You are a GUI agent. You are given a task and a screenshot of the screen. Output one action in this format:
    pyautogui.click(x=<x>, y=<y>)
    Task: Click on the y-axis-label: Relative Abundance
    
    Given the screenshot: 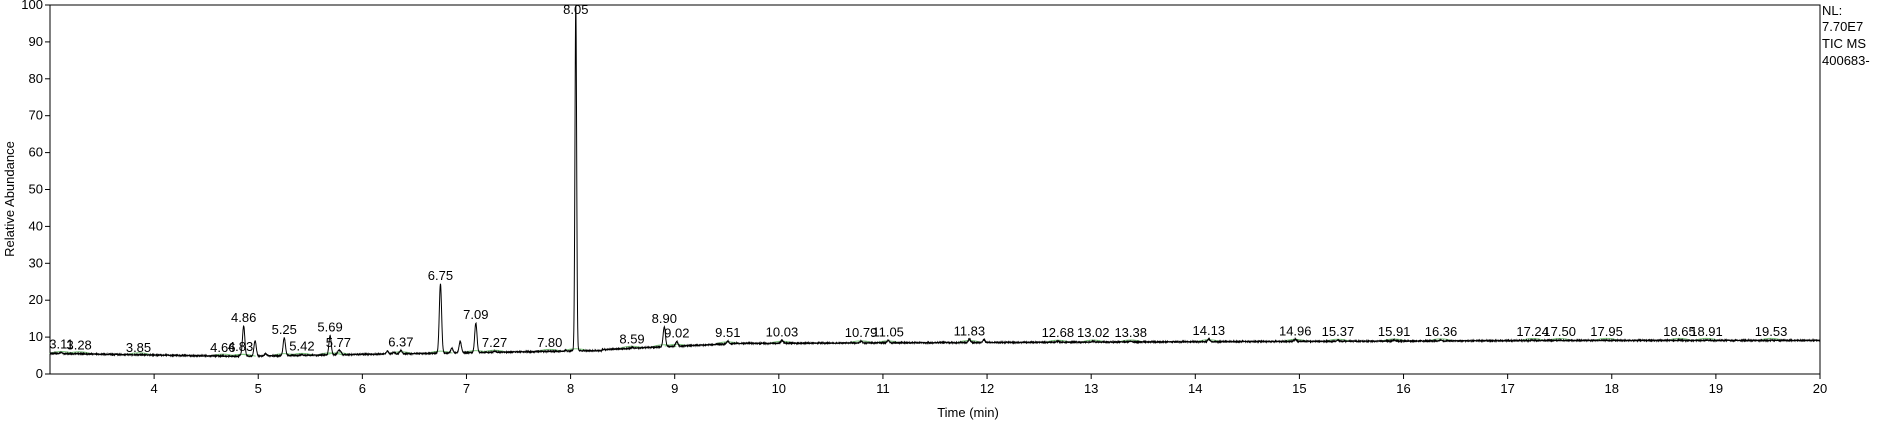 What is the action you would take?
    pyautogui.click(x=9, y=199)
    